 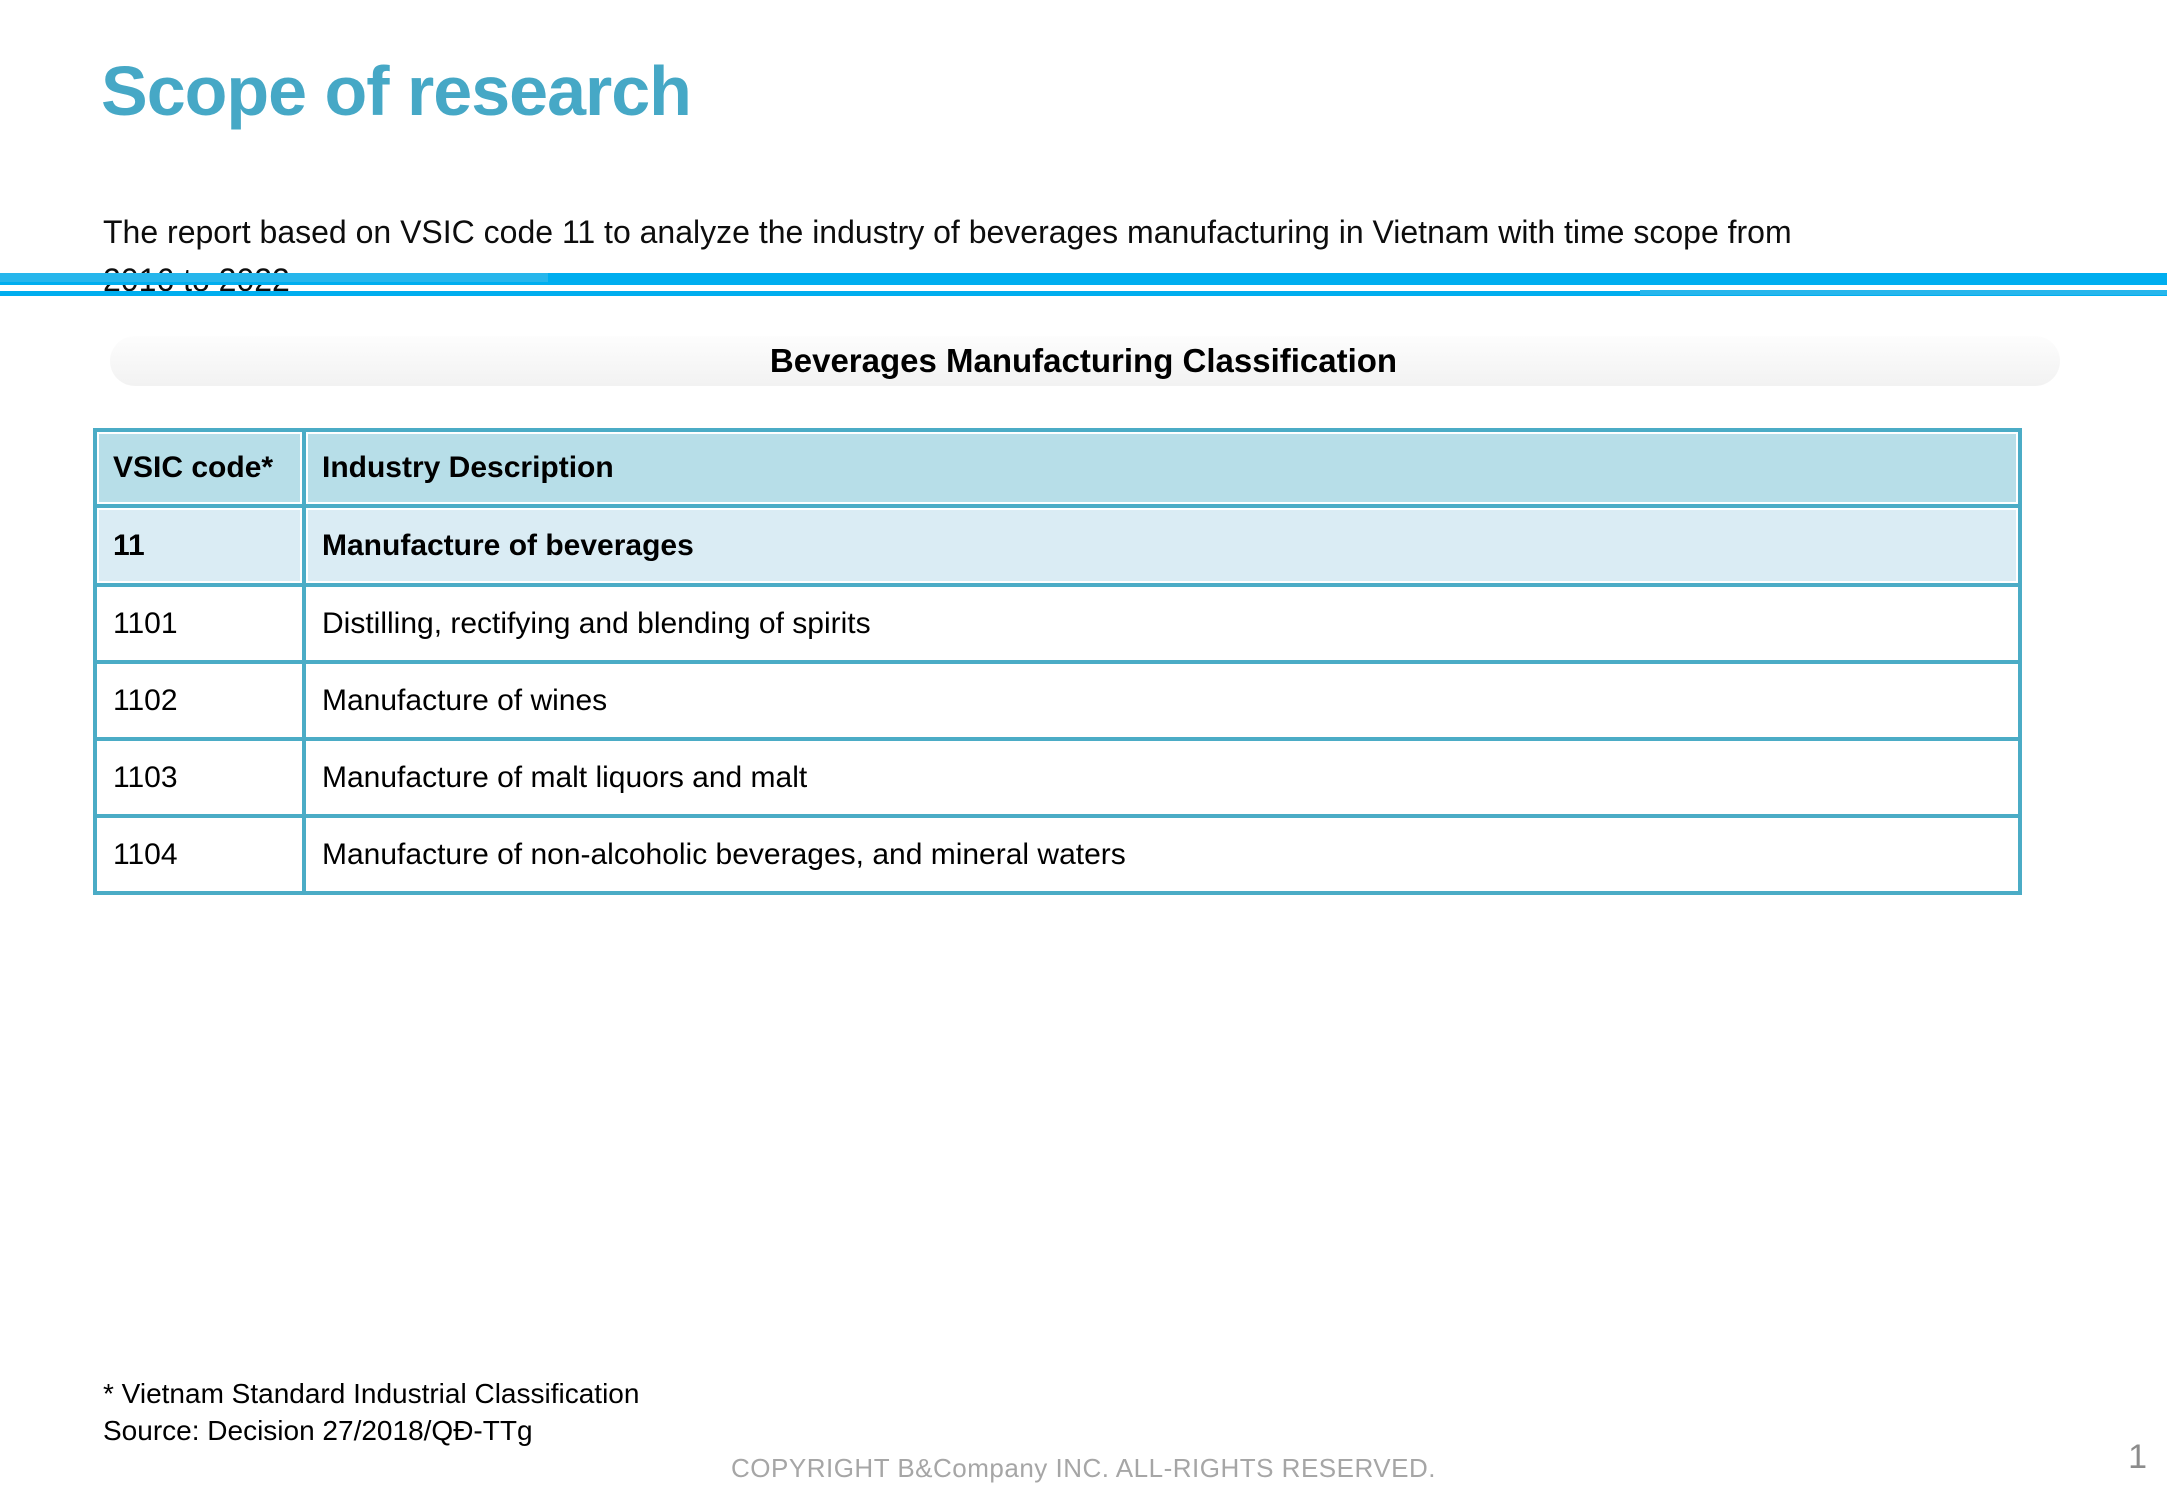 What do you see at coordinates (199, 468) in the screenshot?
I see `column-header-vsic-code: VSIC code*` at bounding box center [199, 468].